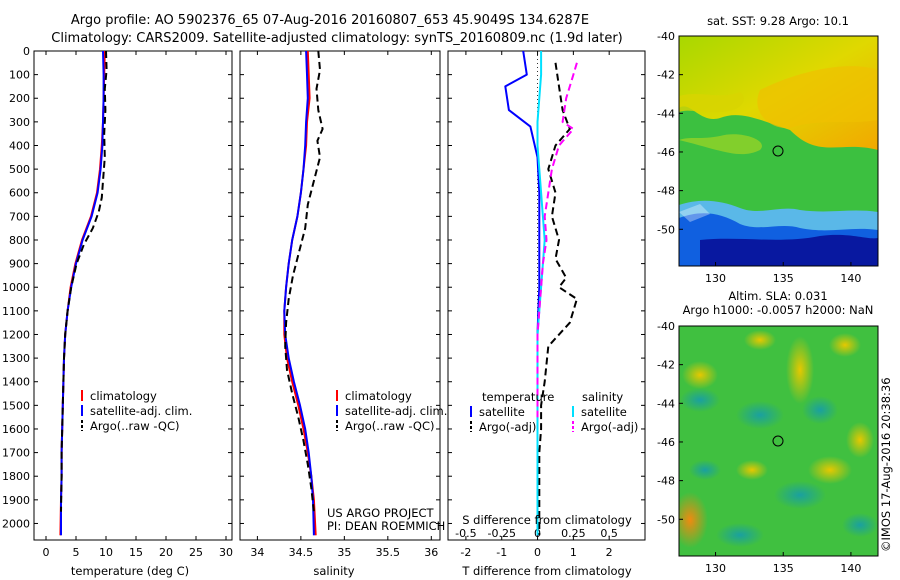 This screenshot has height=580, width=900. I want to click on depth-tick-label: 1000, so click(16, 287).